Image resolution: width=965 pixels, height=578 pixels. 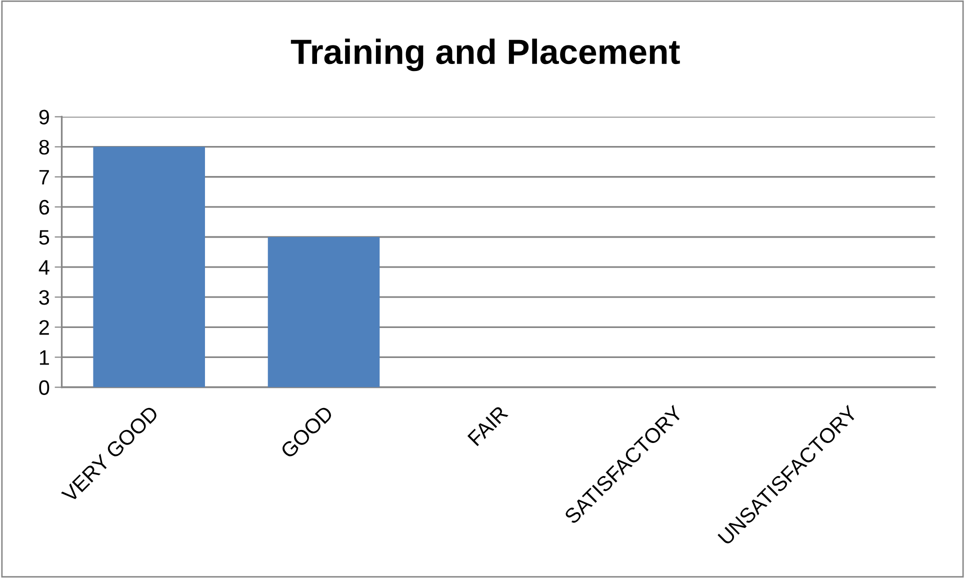 What do you see at coordinates (44, 177) in the screenshot?
I see `y-tick-label: 7` at bounding box center [44, 177].